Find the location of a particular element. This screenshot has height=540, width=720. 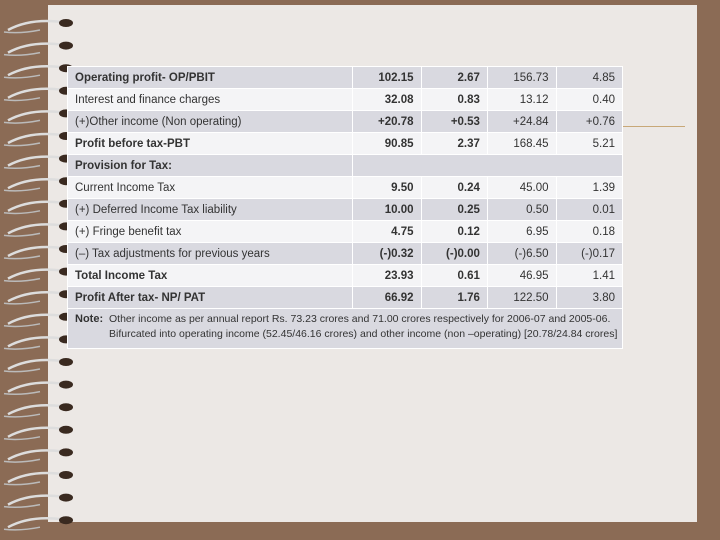

value-cell: 0.50 is located at coordinates (521, 209).